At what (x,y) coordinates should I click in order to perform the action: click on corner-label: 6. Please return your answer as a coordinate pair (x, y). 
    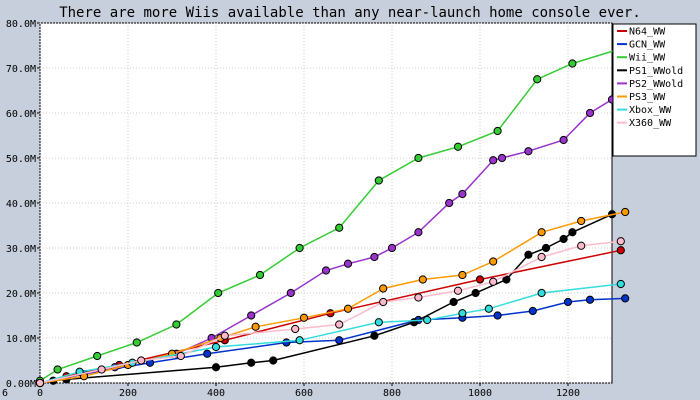
    Looking at the image, I should click on (5, 393).